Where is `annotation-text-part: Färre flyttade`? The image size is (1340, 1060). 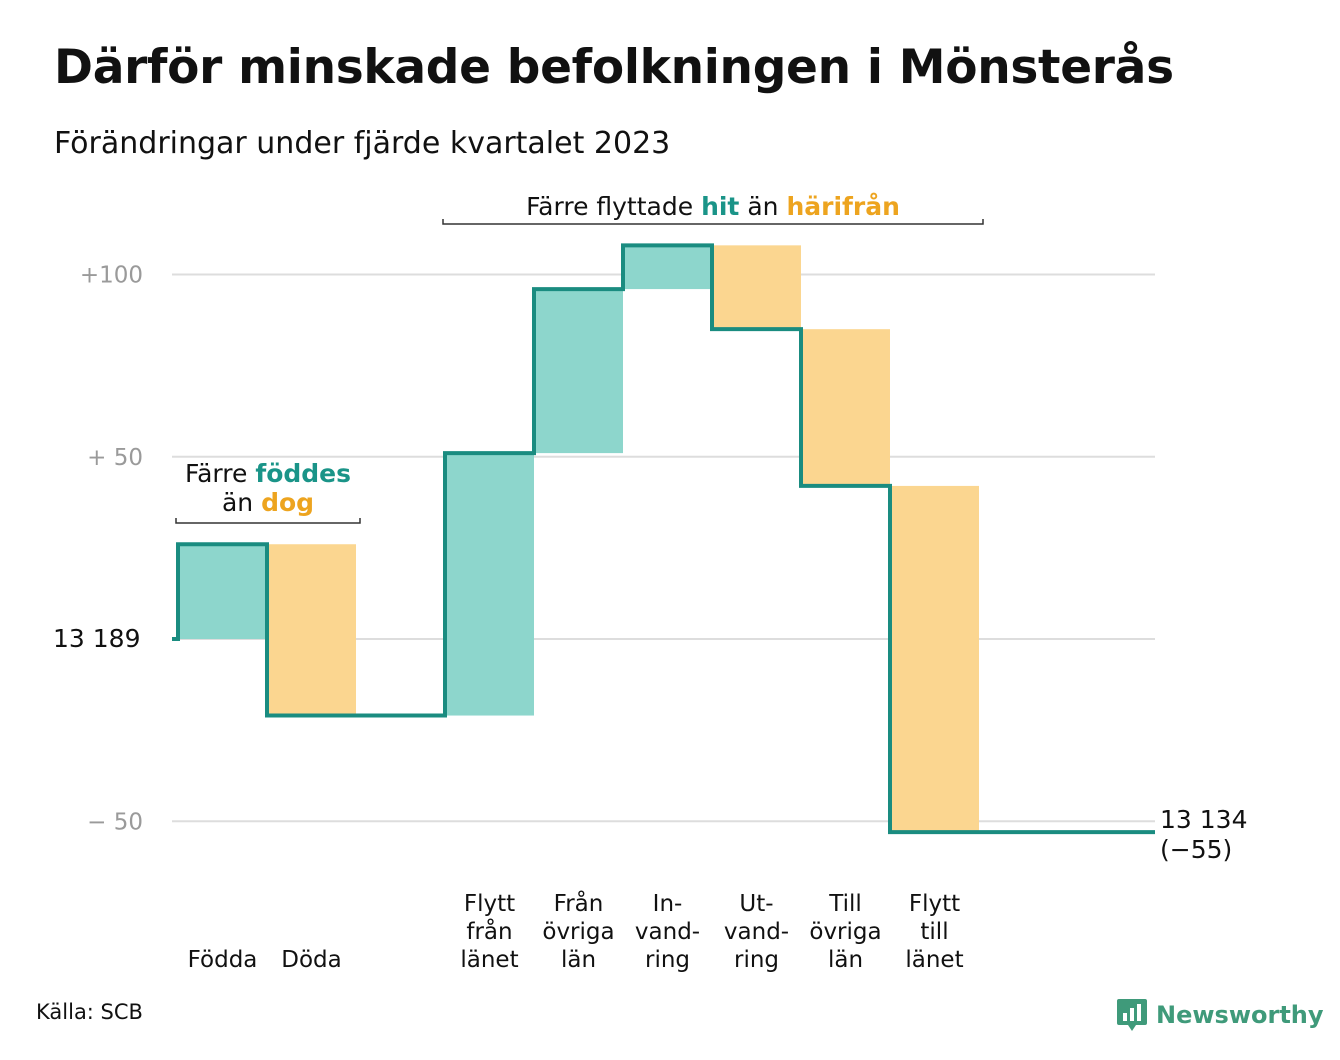 annotation-text-part: Färre flyttade is located at coordinates (613, 206).